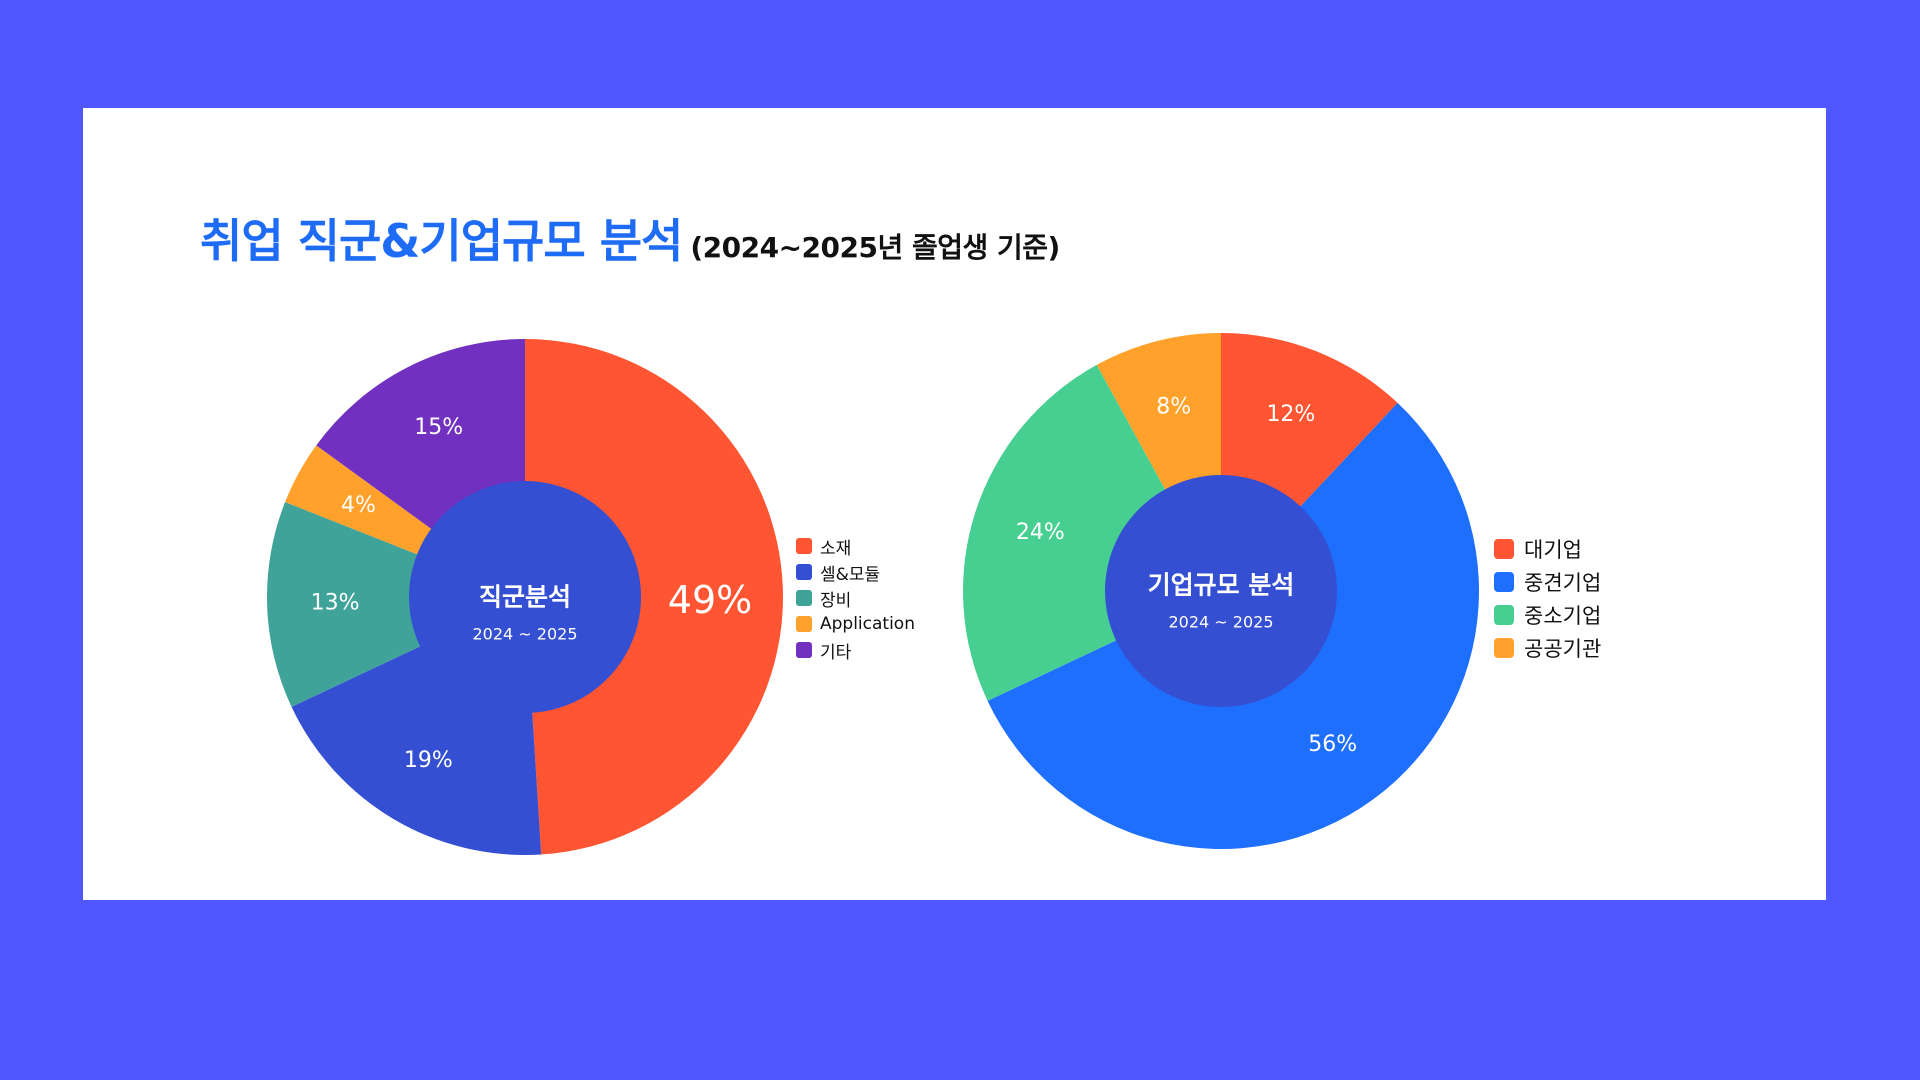 This screenshot has width=1920, height=1080. I want to click on chart-company-size: 12% 56% 24% 8% 기업규모 분석 2024 ~ 2025, so click(1220, 591).